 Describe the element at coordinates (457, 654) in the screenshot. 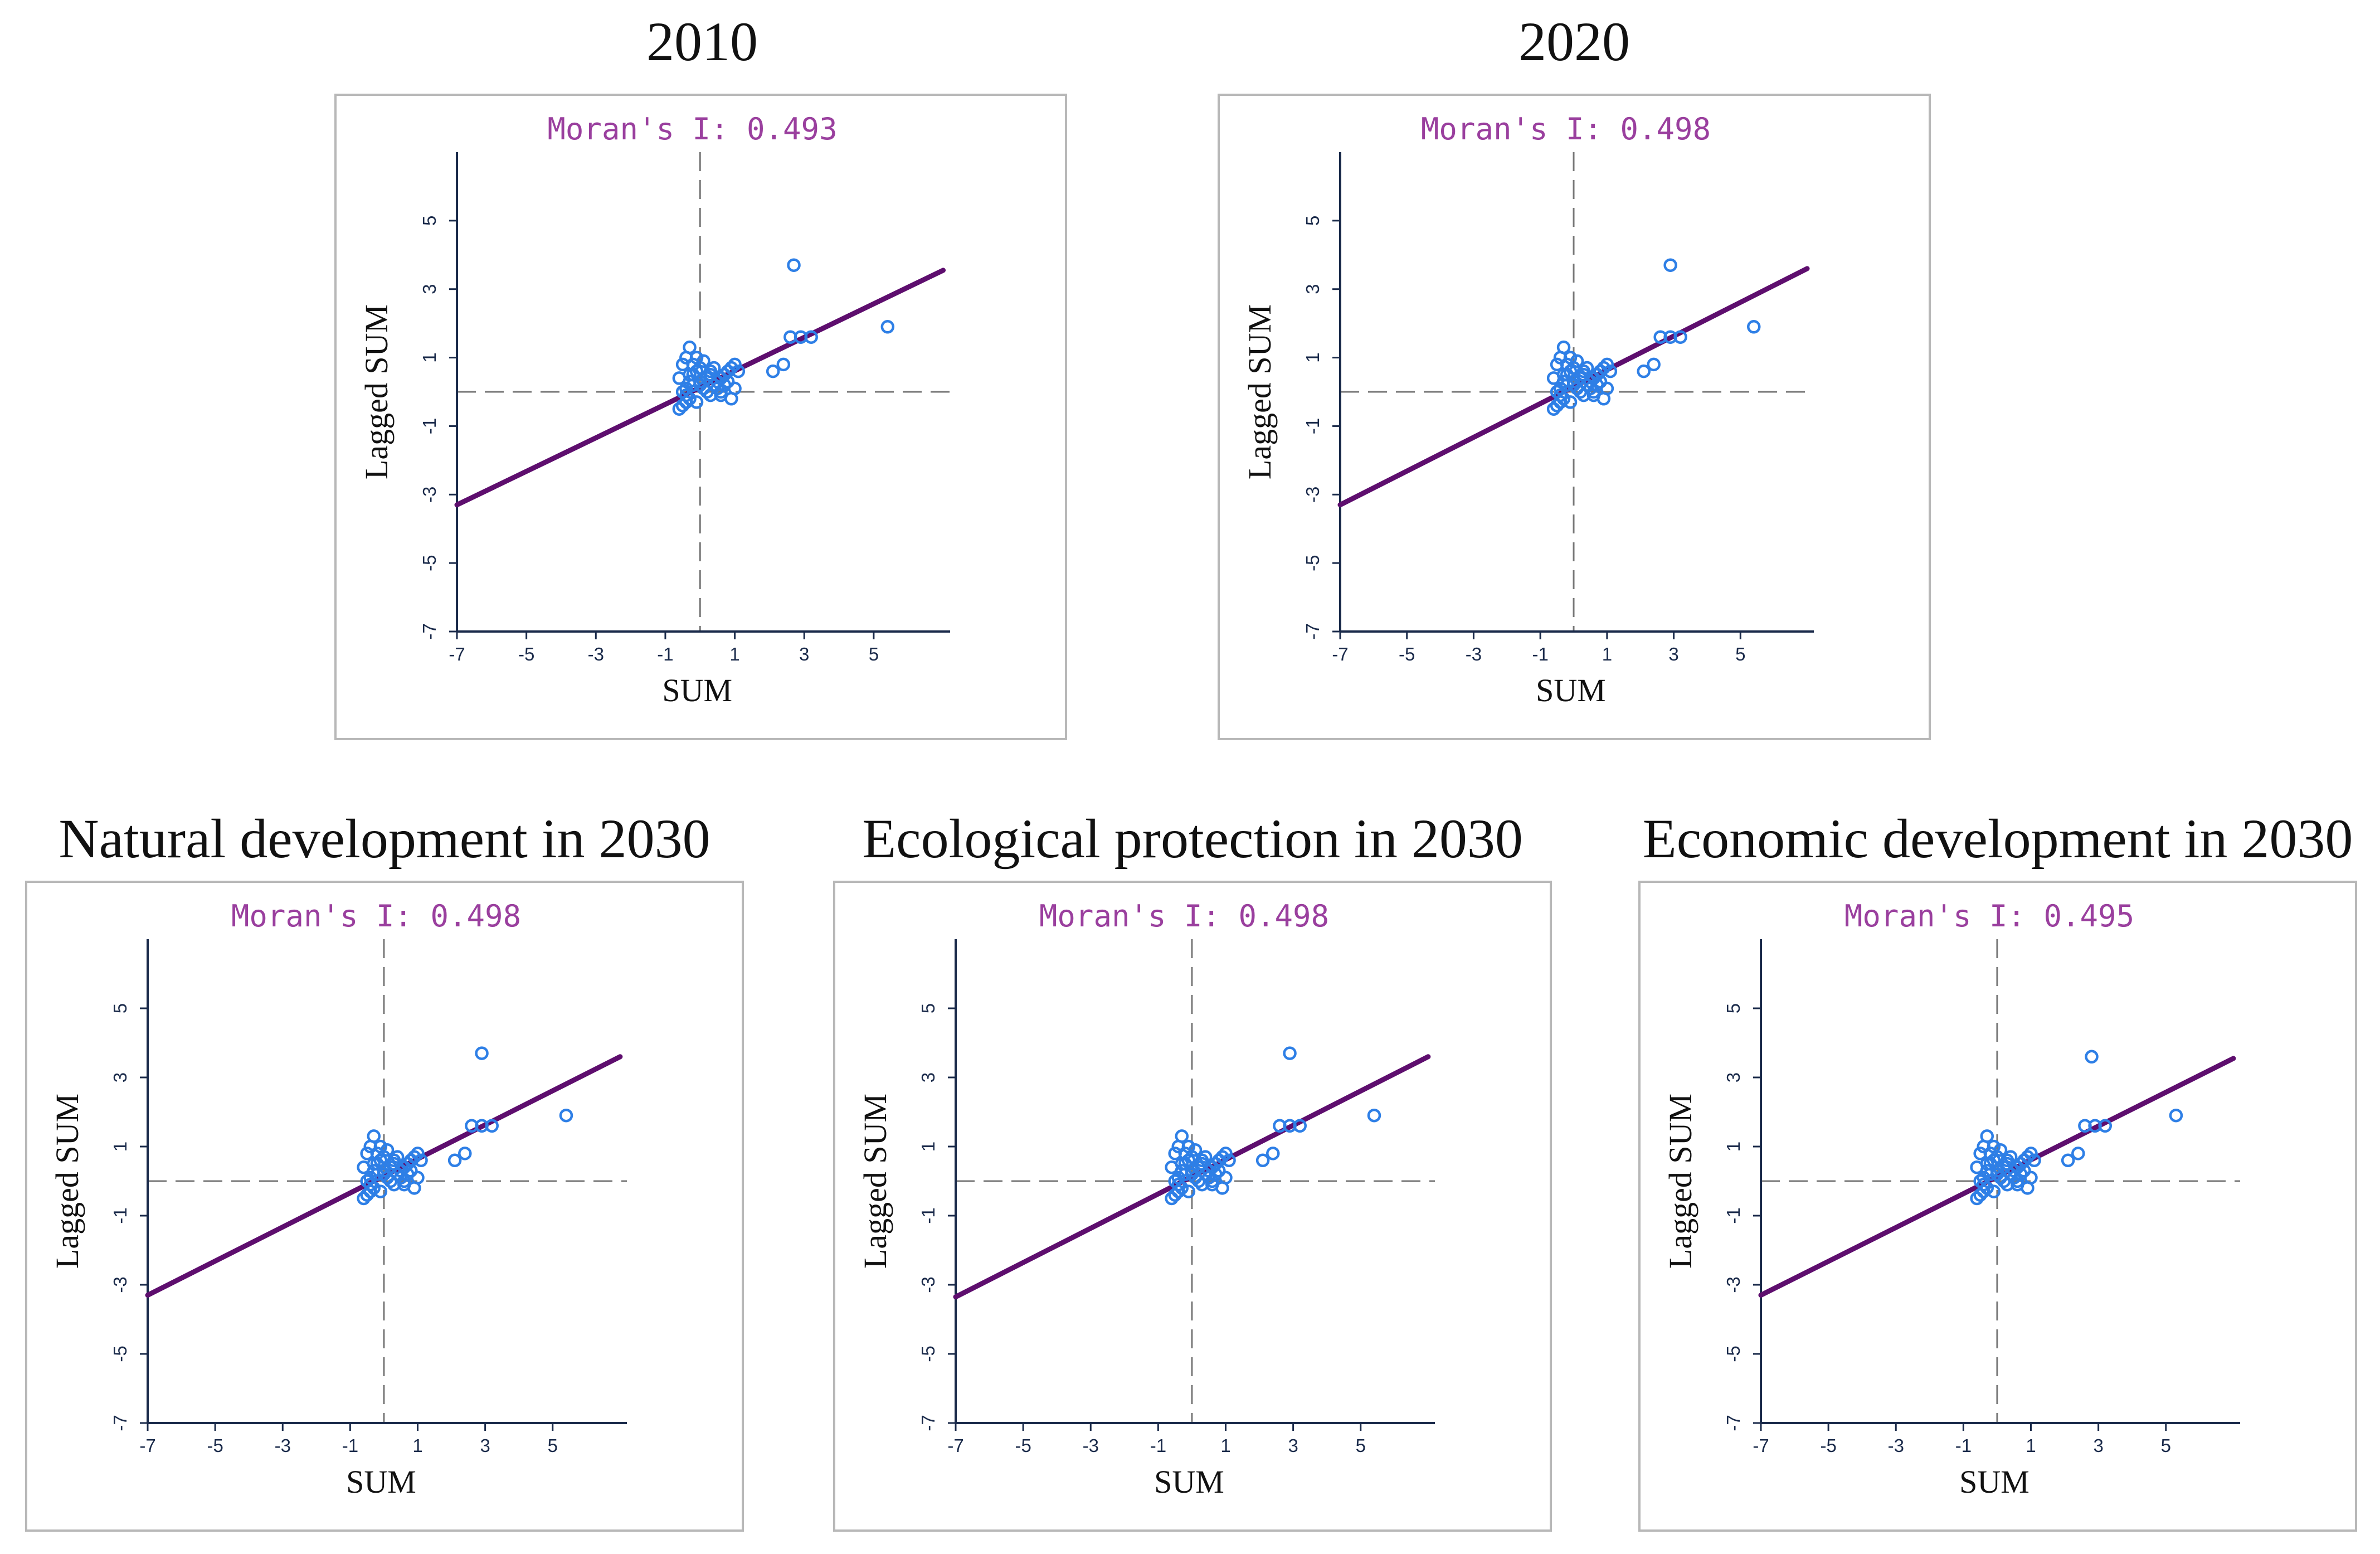

I see `x-tick-label: -7` at that location.